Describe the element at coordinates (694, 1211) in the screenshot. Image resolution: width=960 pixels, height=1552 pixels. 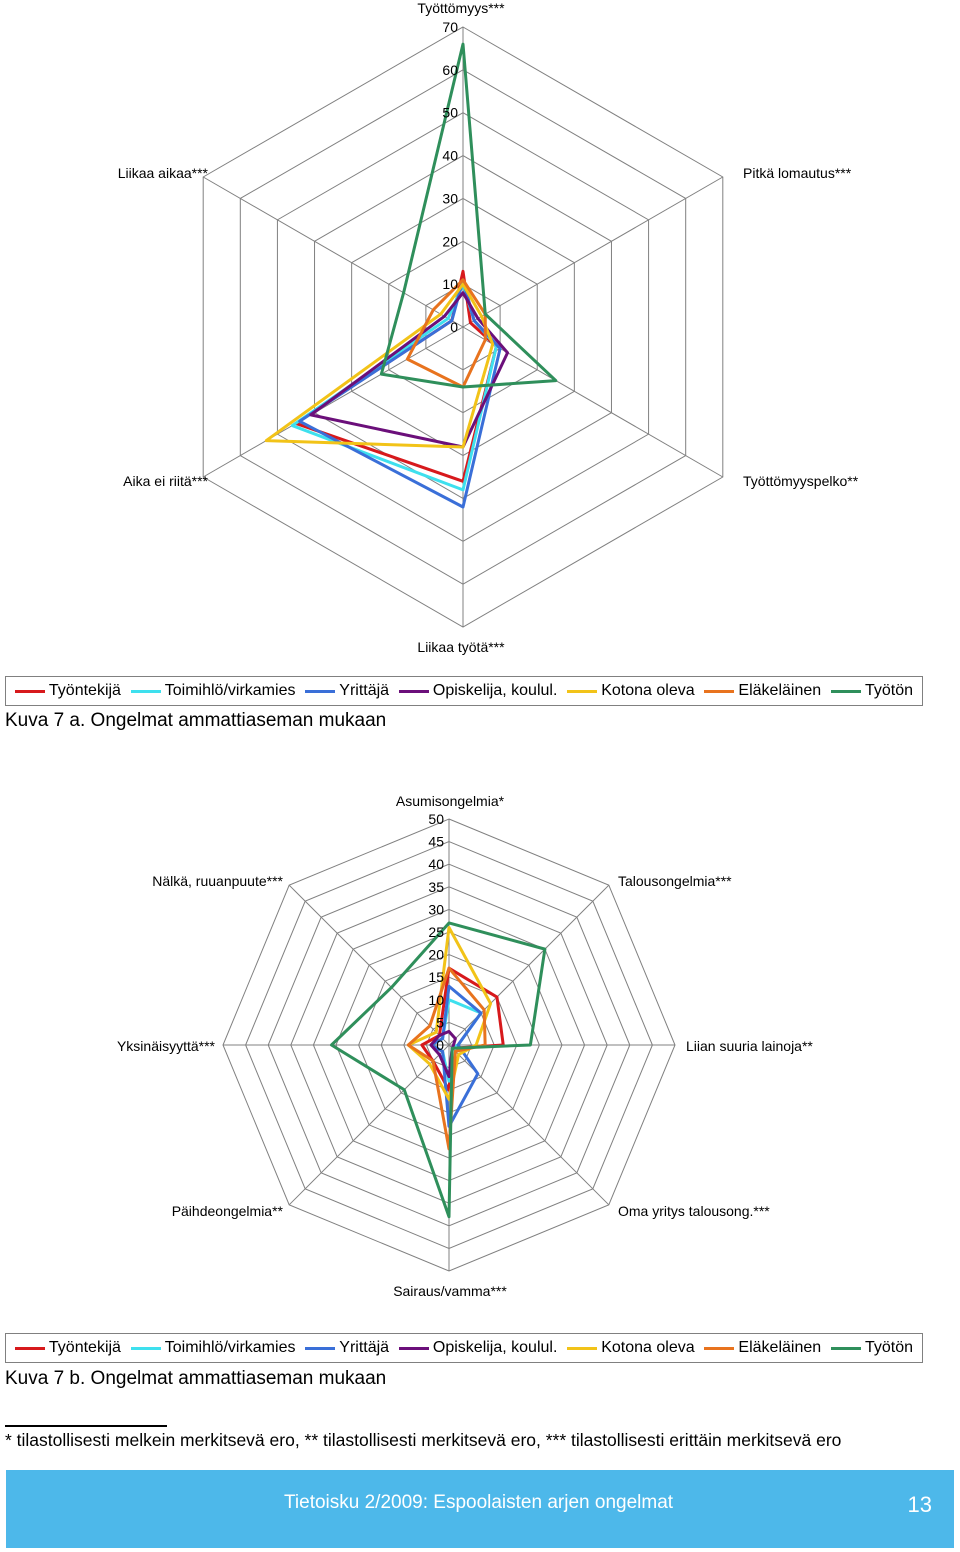
I see `chart-7b-axis-label: Oma yritys talousong.***` at that location.